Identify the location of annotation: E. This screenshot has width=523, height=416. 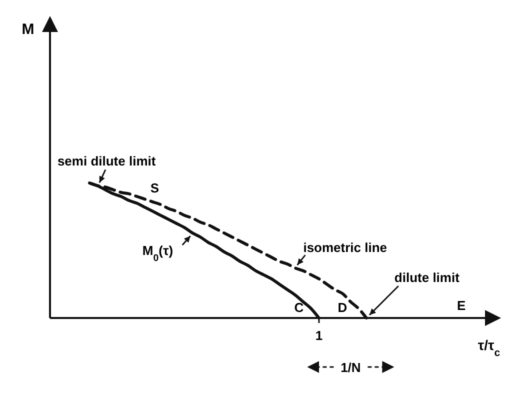
(461, 305).